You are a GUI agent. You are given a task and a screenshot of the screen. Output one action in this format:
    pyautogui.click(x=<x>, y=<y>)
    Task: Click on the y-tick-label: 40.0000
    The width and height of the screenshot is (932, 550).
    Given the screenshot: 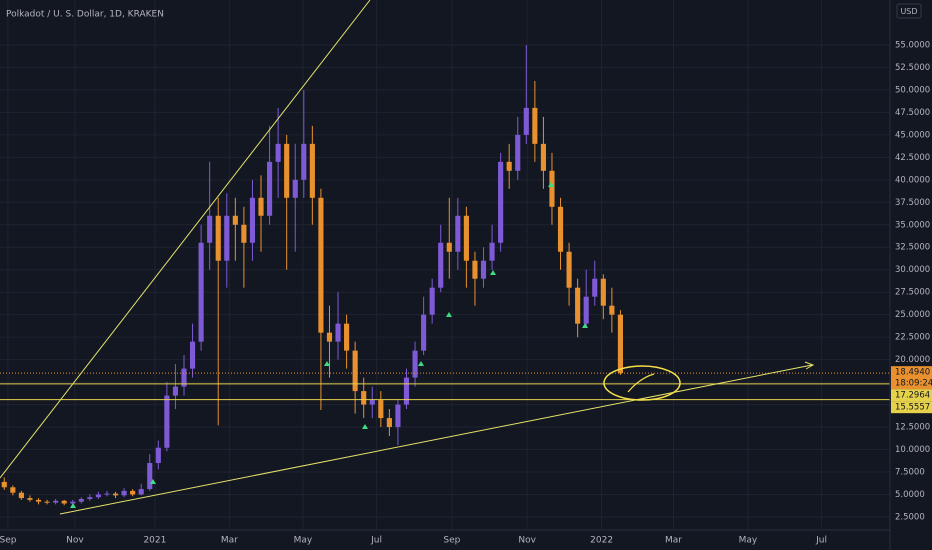 What is the action you would take?
    pyautogui.click(x=912, y=180)
    